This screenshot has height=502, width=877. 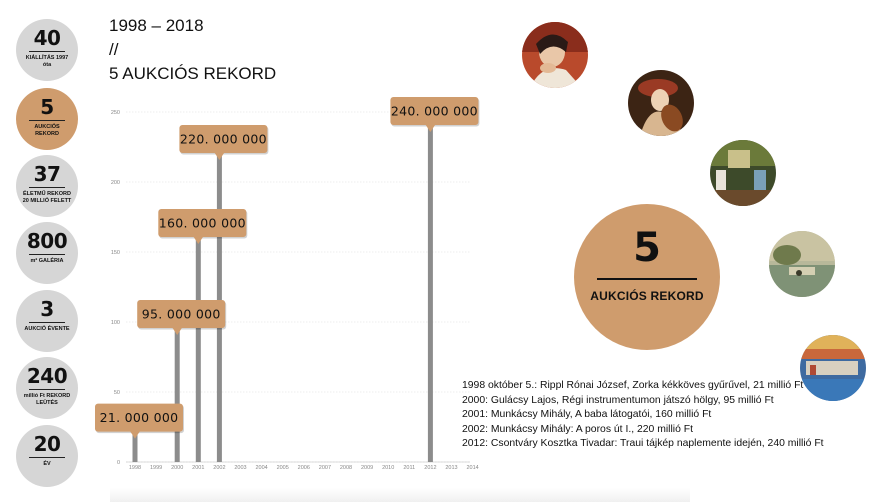 I want to click on bar-data-label: 220. 000 000, so click(x=223, y=139).